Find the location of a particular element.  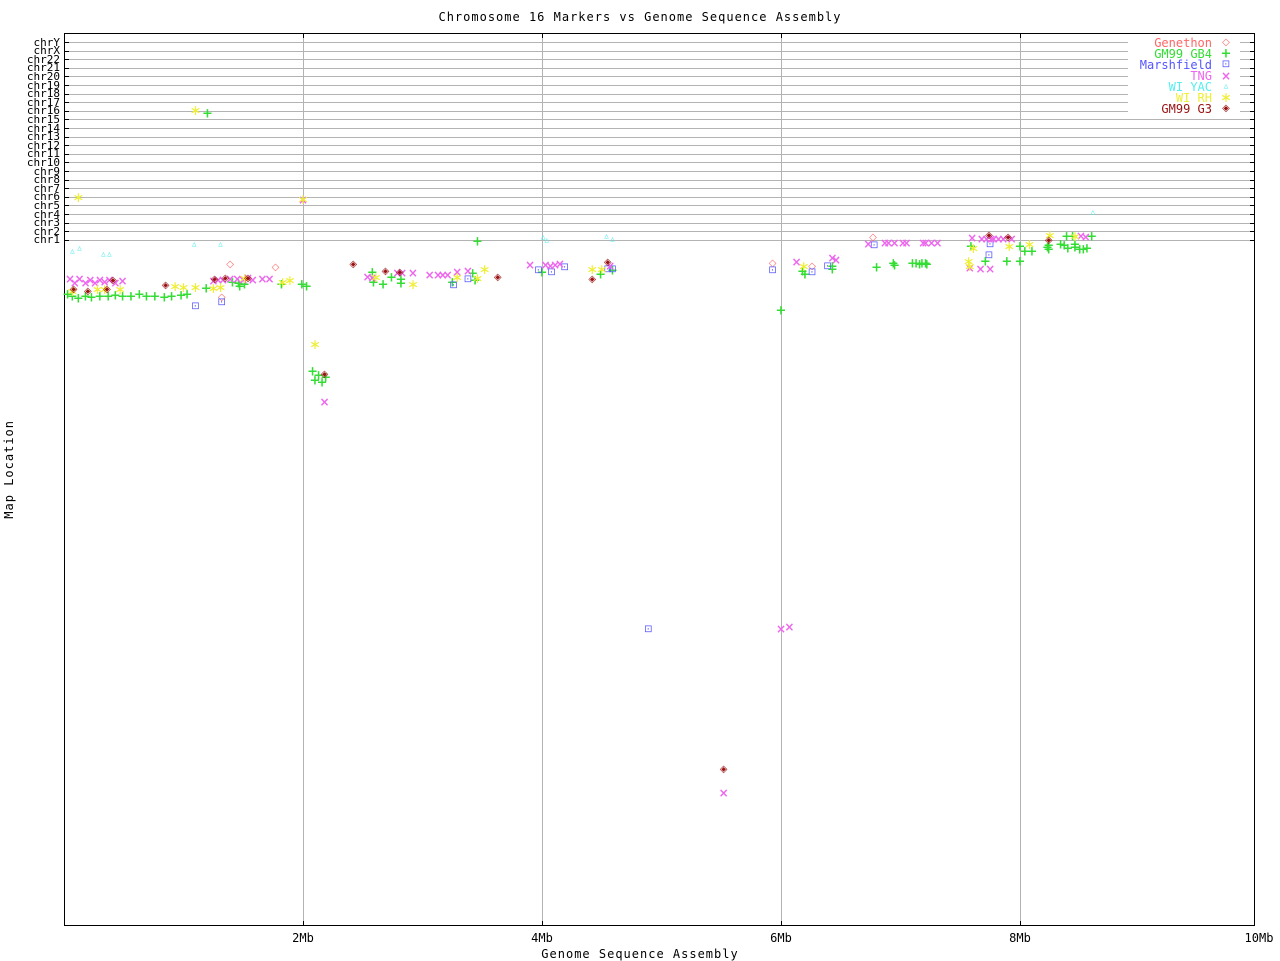

legend-background is located at coordinates (1184, 76).